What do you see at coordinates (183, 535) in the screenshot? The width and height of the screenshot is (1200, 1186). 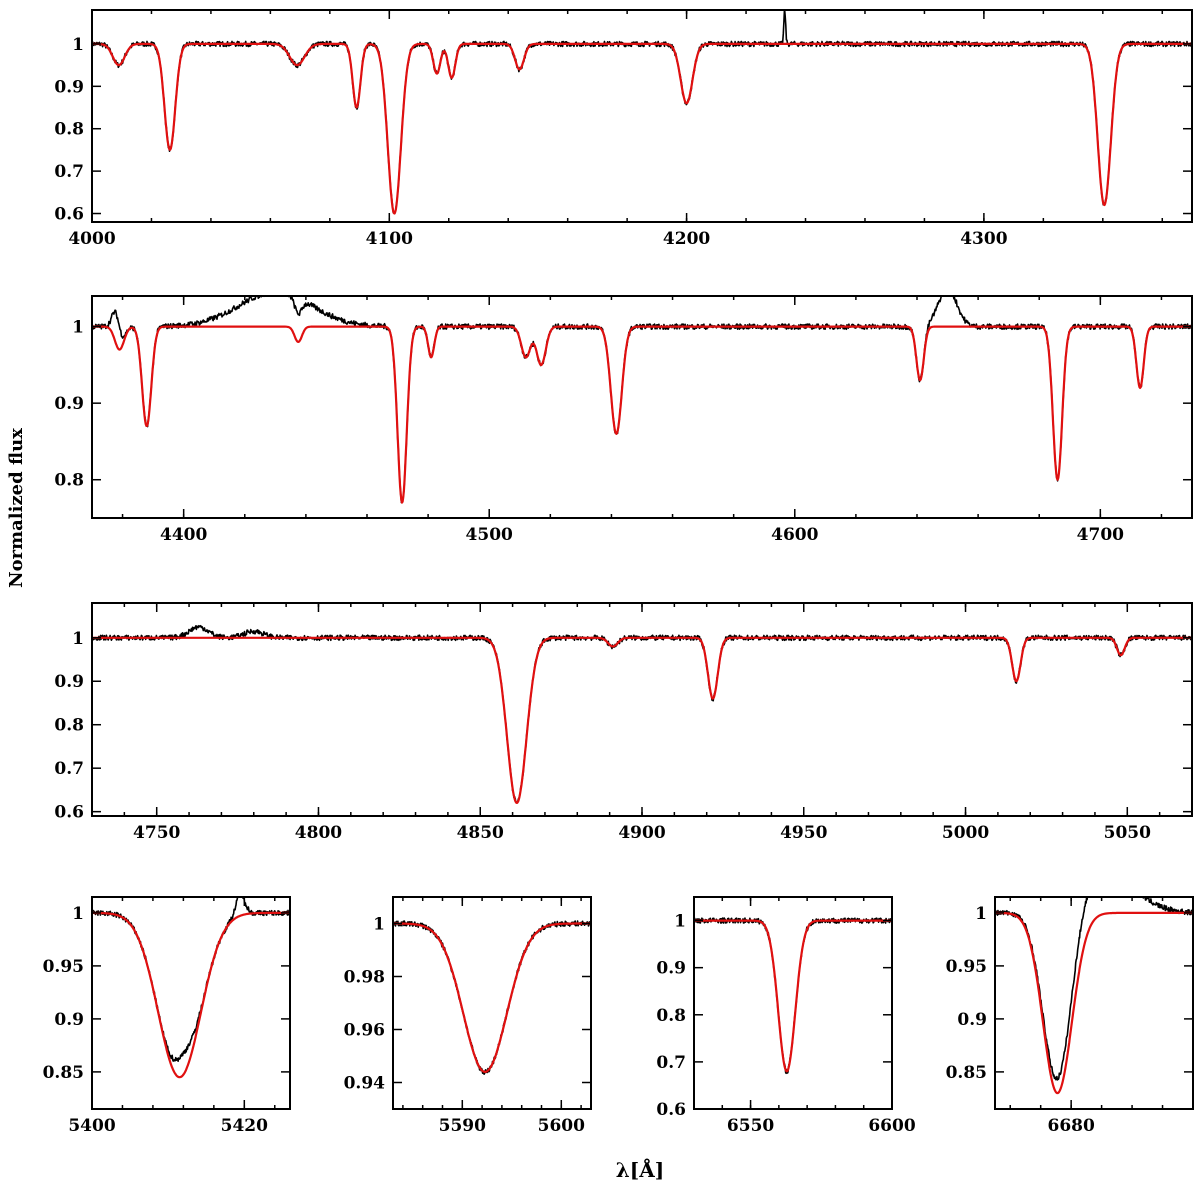 I see `x-tick-label: 4400` at bounding box center [183, 535].